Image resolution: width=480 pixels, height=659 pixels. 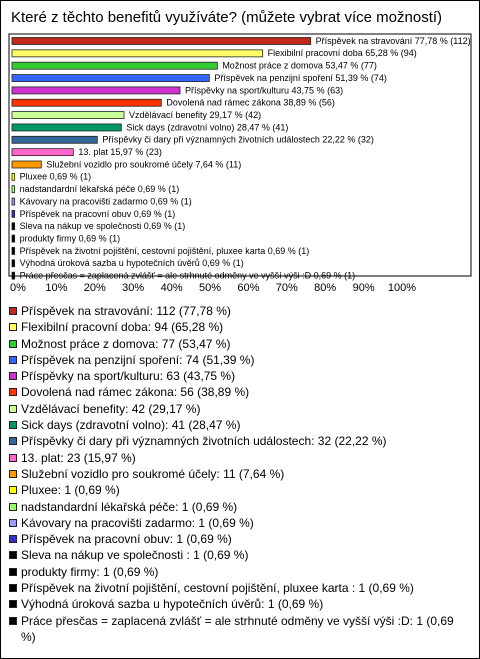 I want to click on value-label: Flexibilní pracovní doba 65,28 % (94), so click(x=342, y=53).